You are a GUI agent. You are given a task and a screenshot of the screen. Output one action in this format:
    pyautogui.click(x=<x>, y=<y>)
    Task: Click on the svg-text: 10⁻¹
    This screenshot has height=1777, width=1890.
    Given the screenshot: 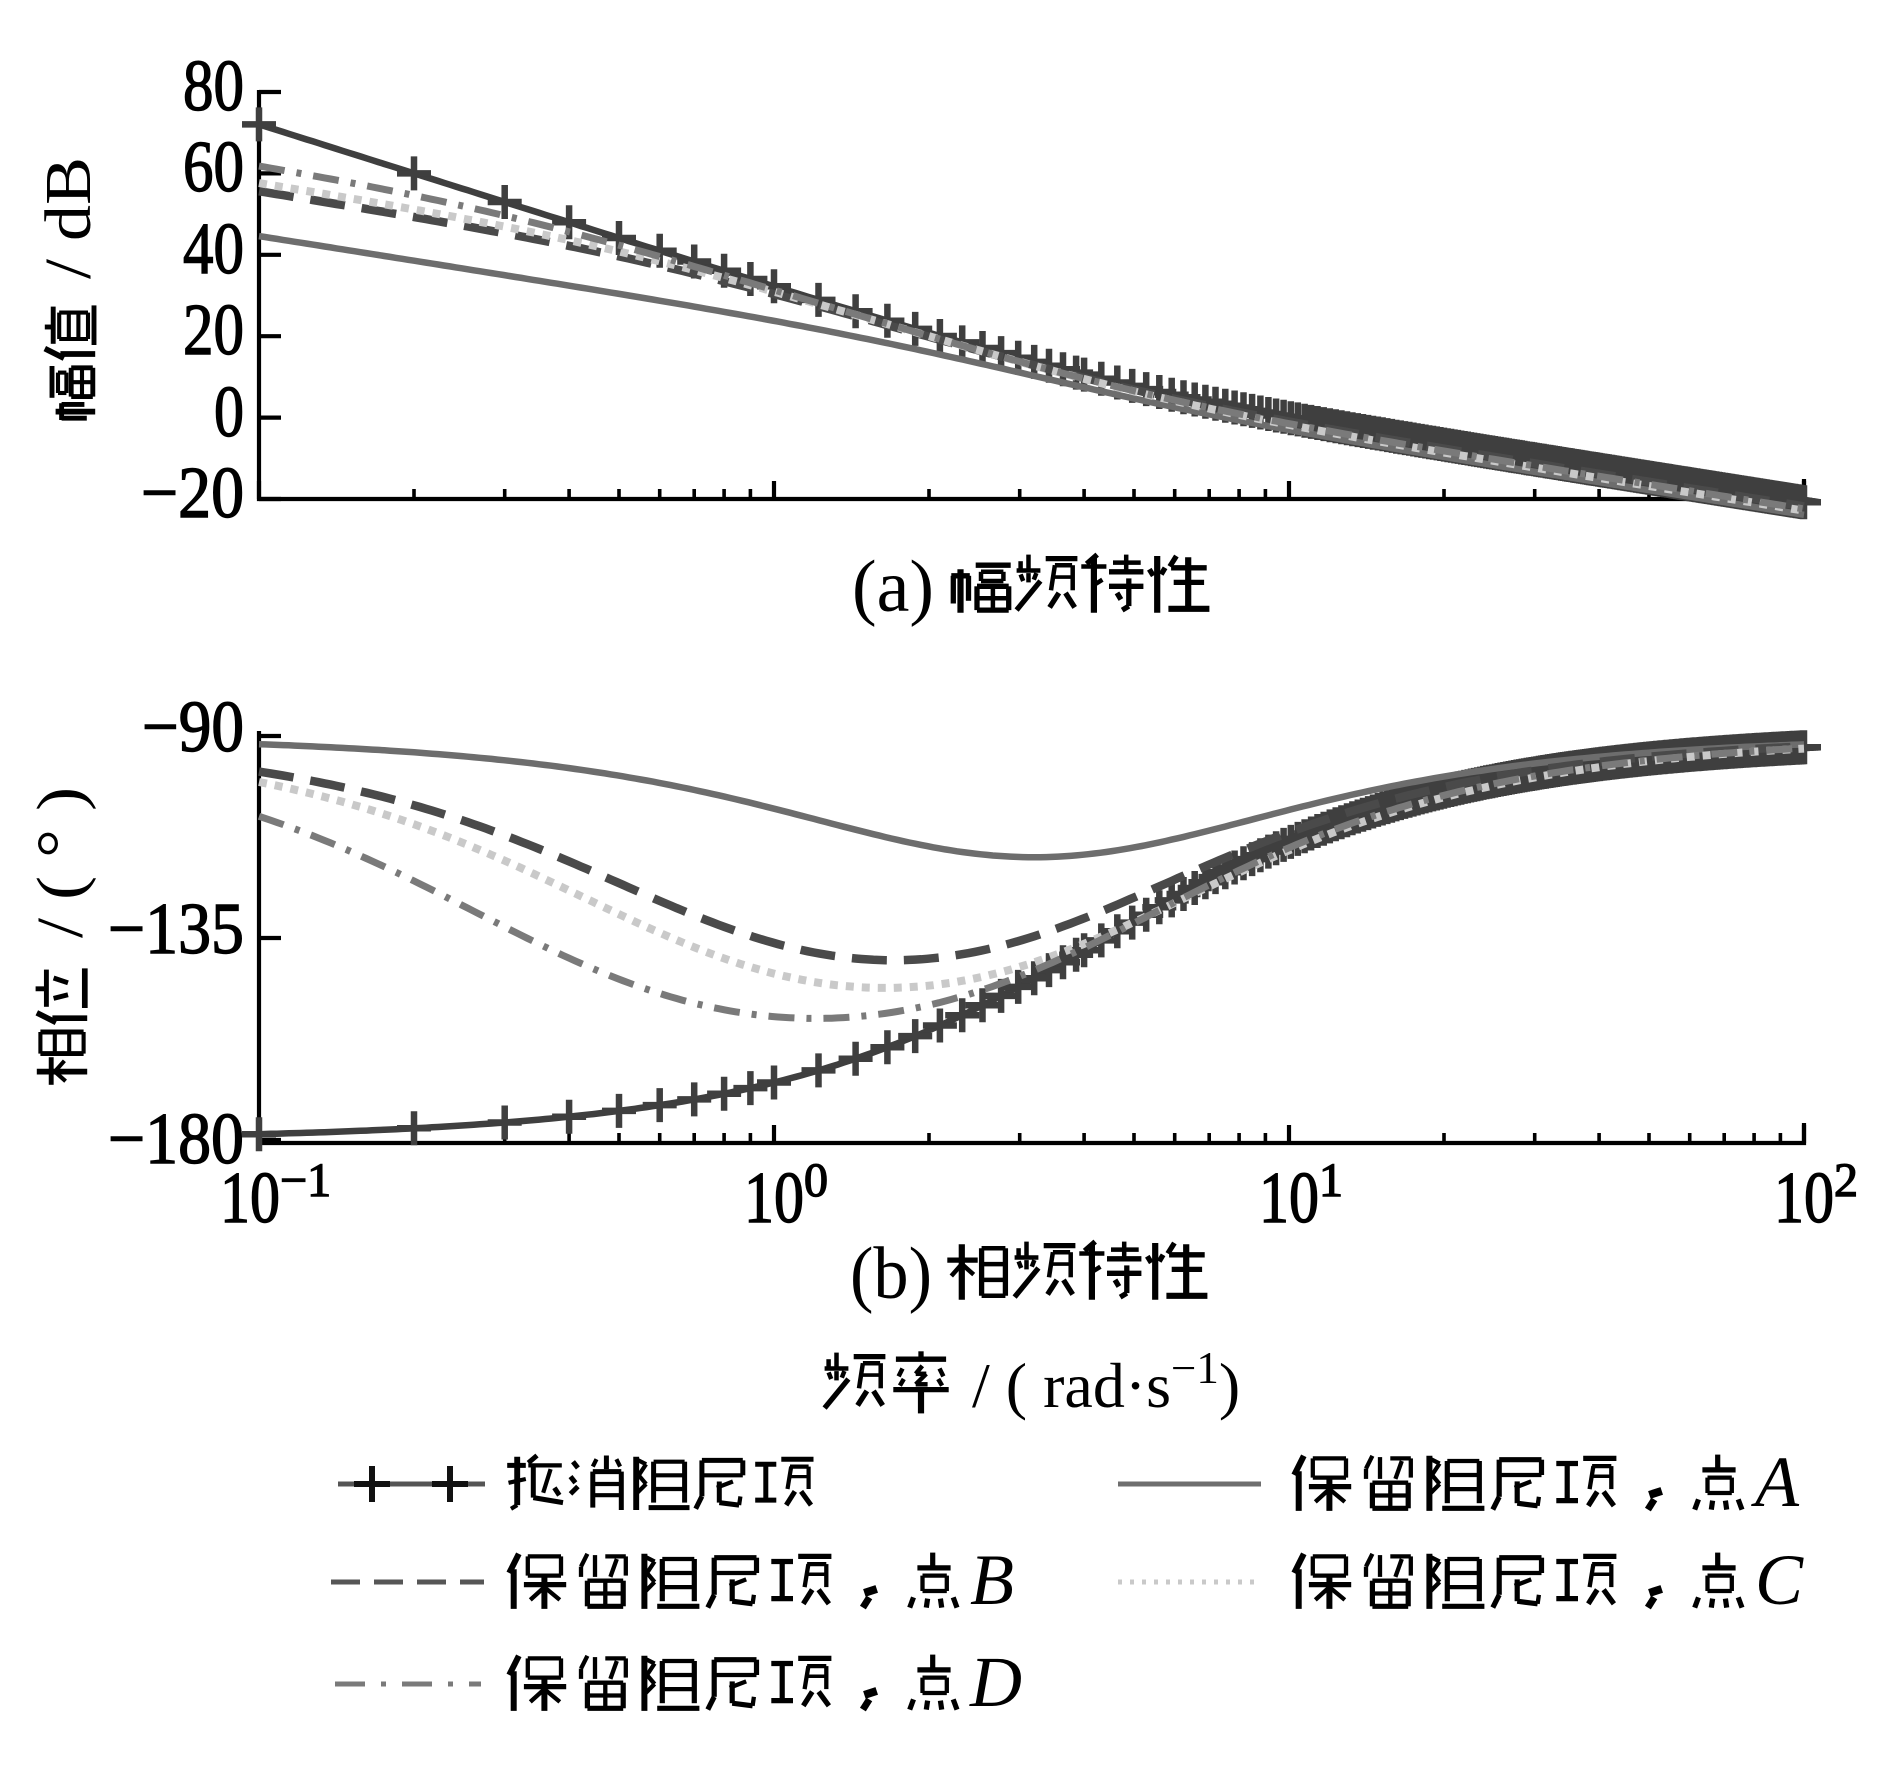 What is the action you would take?
    pyautogui.click(x=275, y=1196)
    